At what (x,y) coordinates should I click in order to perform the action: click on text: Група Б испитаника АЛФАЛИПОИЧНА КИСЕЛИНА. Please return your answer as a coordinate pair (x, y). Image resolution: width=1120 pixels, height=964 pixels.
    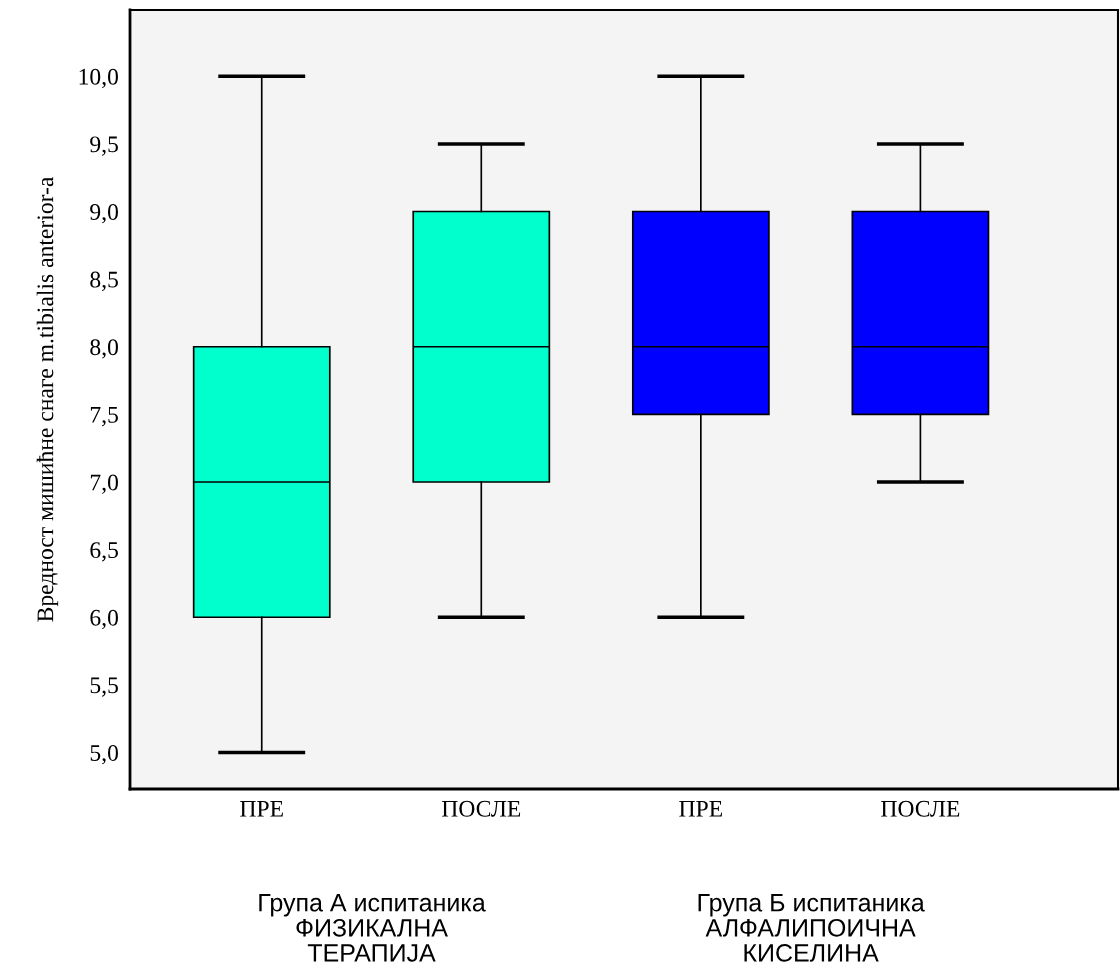
    Looking at the image, I should click on (811, 928).